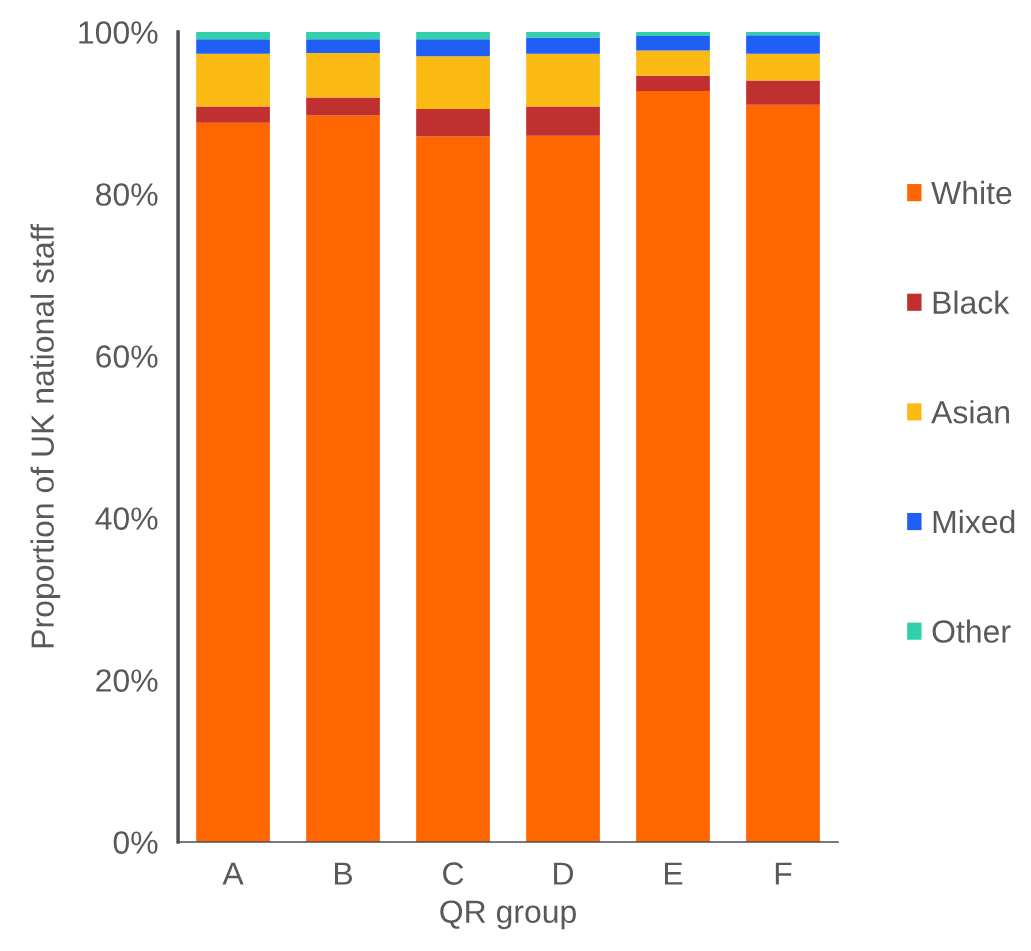  What do you see at coordinates (974, 521) in the screenshot?
I see `legend-label: Mixed` at bounding box center [974, 521].